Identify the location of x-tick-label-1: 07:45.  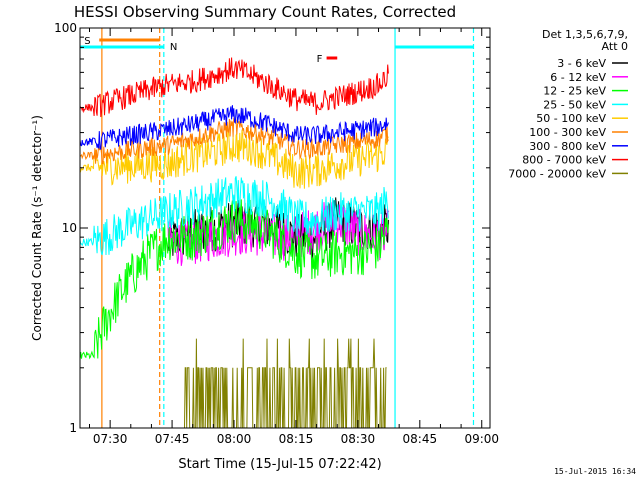
(172, 439).